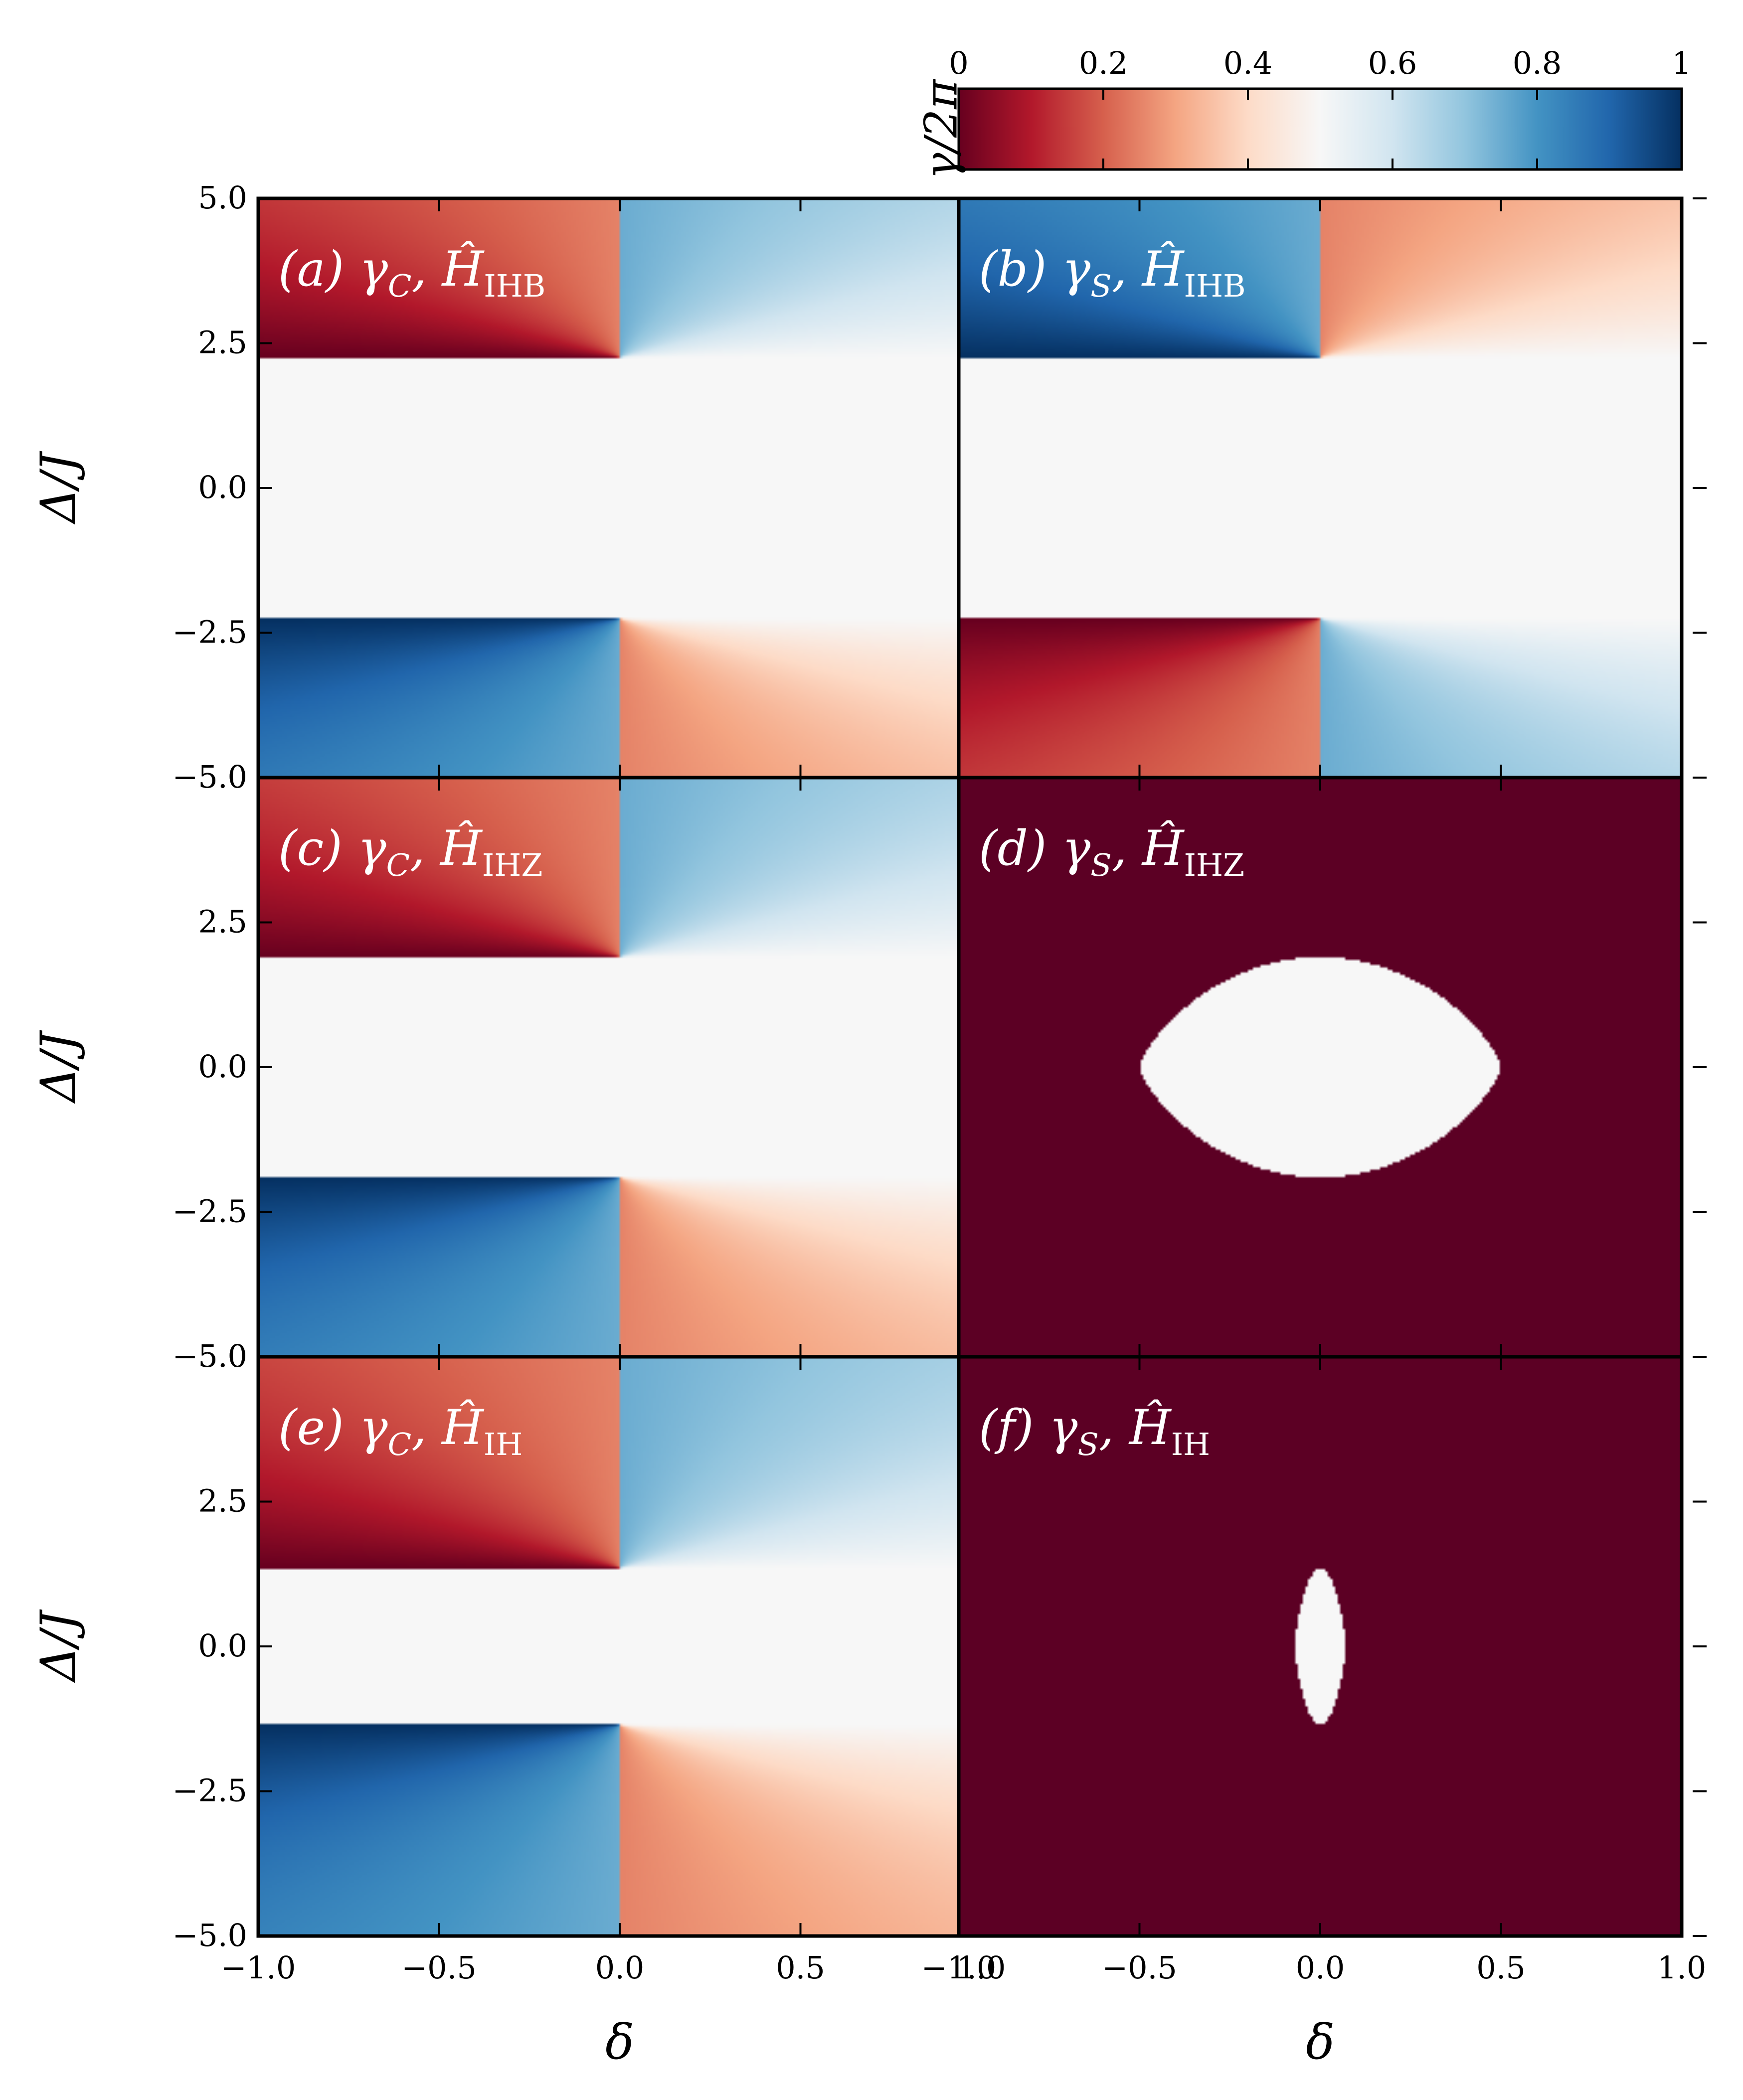 This screenshot has height=2100, width=1743. Describe the element at coordinates (958, 63) in the screenshot. I see `colorbar-tick-label: 0` at that location.